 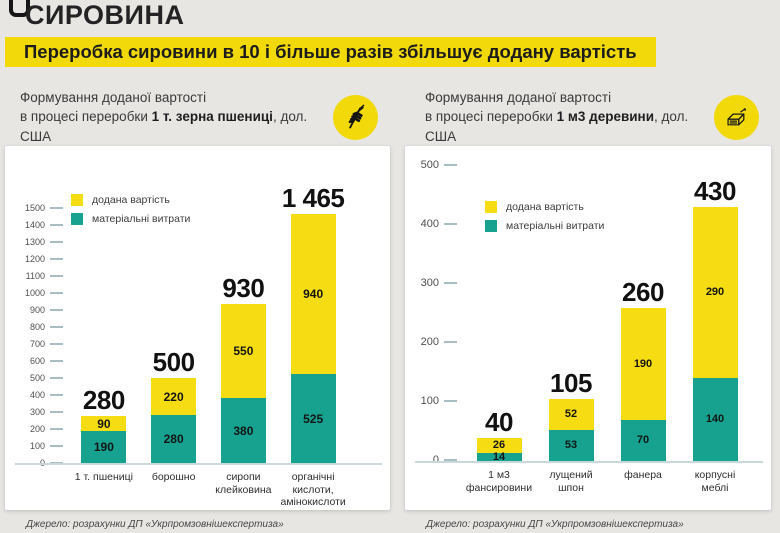 What do you see at coordinates (105, 15) in the screenshot?
I see `page-title: СИРОВИНА` at bounding box center [105, 15].